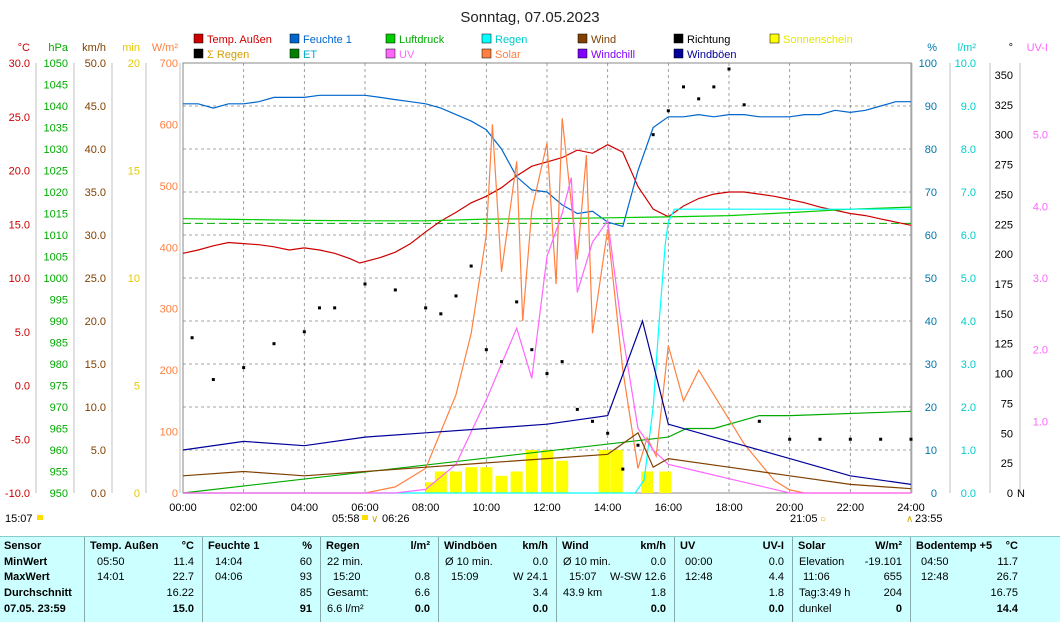 The height and width of the screenshot is (622, 1060). What do you see at coordinates (474, 519) in the screenshot?
I see `time-markers: 15:07 05:58 ∨ 06:26 21:05 ○ ∧ 23:55` at bounding box center [474, 519].